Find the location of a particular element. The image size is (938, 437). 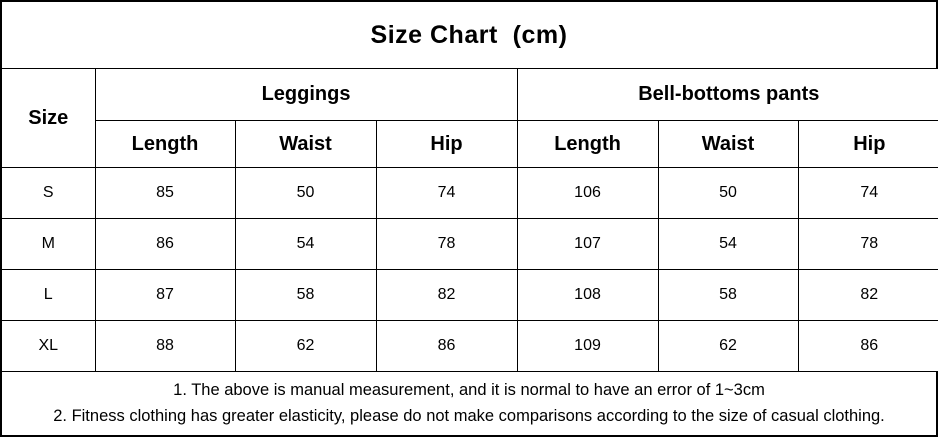

table-row-l: L 87 58 82 108 58 82 is located at coordinates (470, 295).